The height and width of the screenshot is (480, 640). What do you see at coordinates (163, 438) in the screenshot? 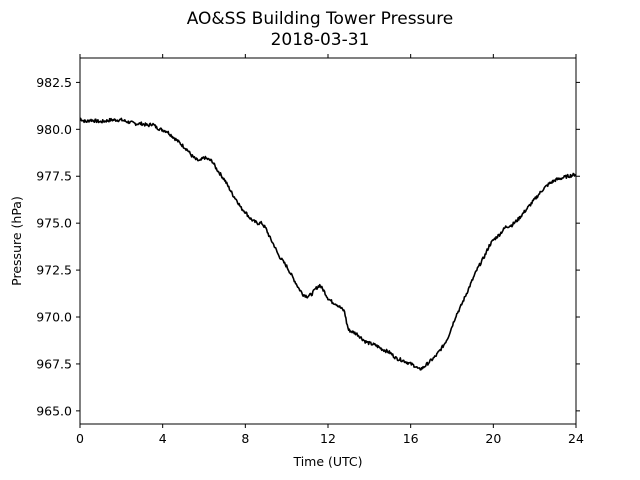
I see `x-tick-label: 4` at bounding box center [163, 438].